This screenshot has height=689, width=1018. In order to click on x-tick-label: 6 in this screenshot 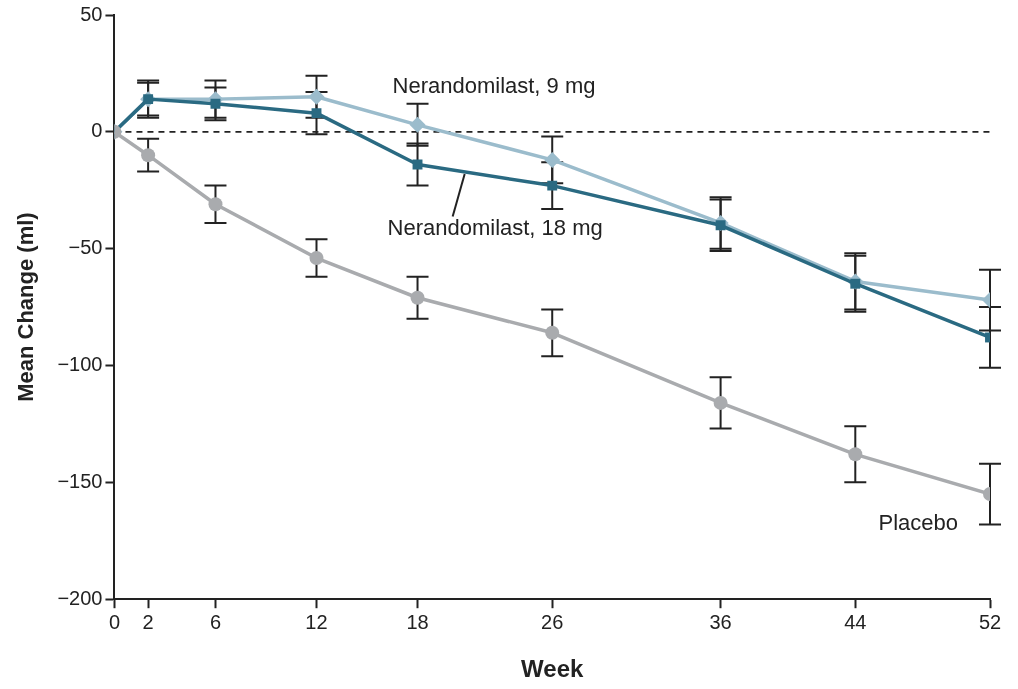, I will do `click(215, 621)`.